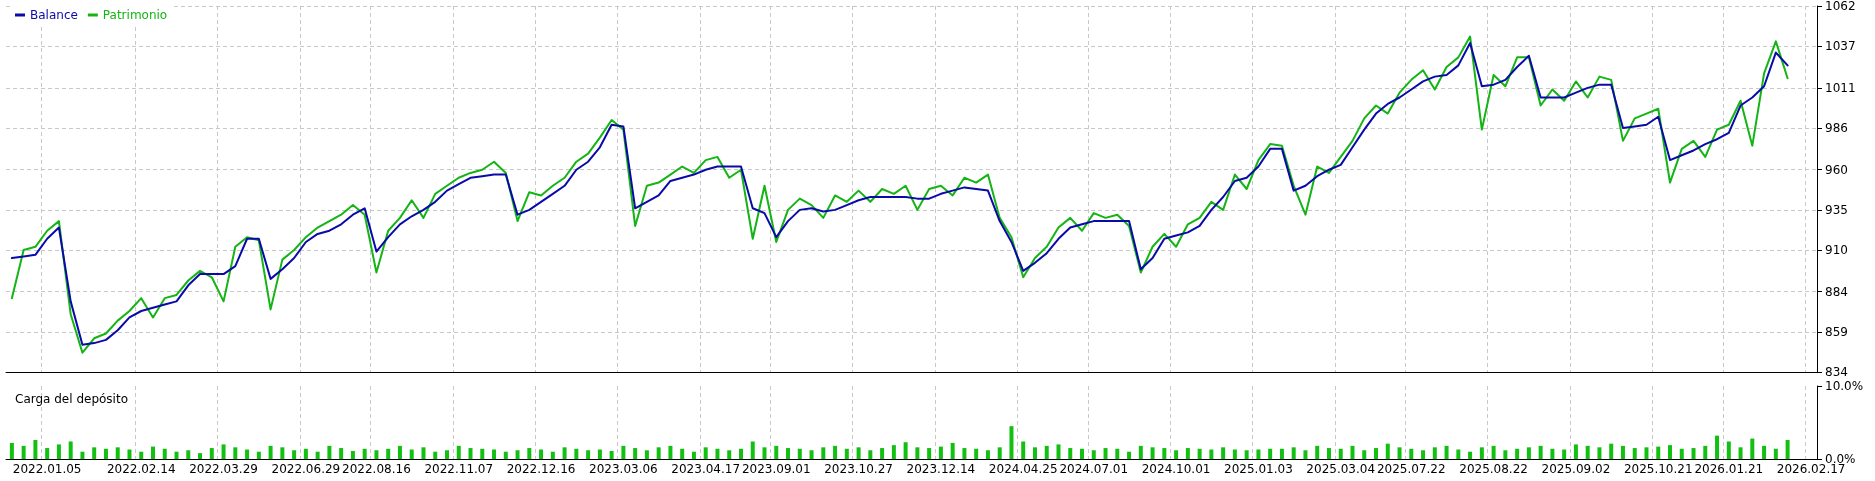 The height and width of the screenshot is (481, 1875). I want to click on x-tick-label: 2025.01.03, so click(1258, 469).